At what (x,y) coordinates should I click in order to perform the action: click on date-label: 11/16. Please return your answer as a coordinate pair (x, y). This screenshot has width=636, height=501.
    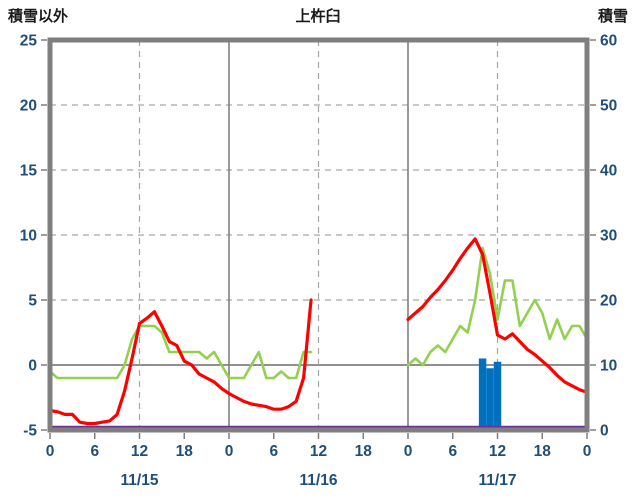
    Looking at the image, I should click on (319, 480).